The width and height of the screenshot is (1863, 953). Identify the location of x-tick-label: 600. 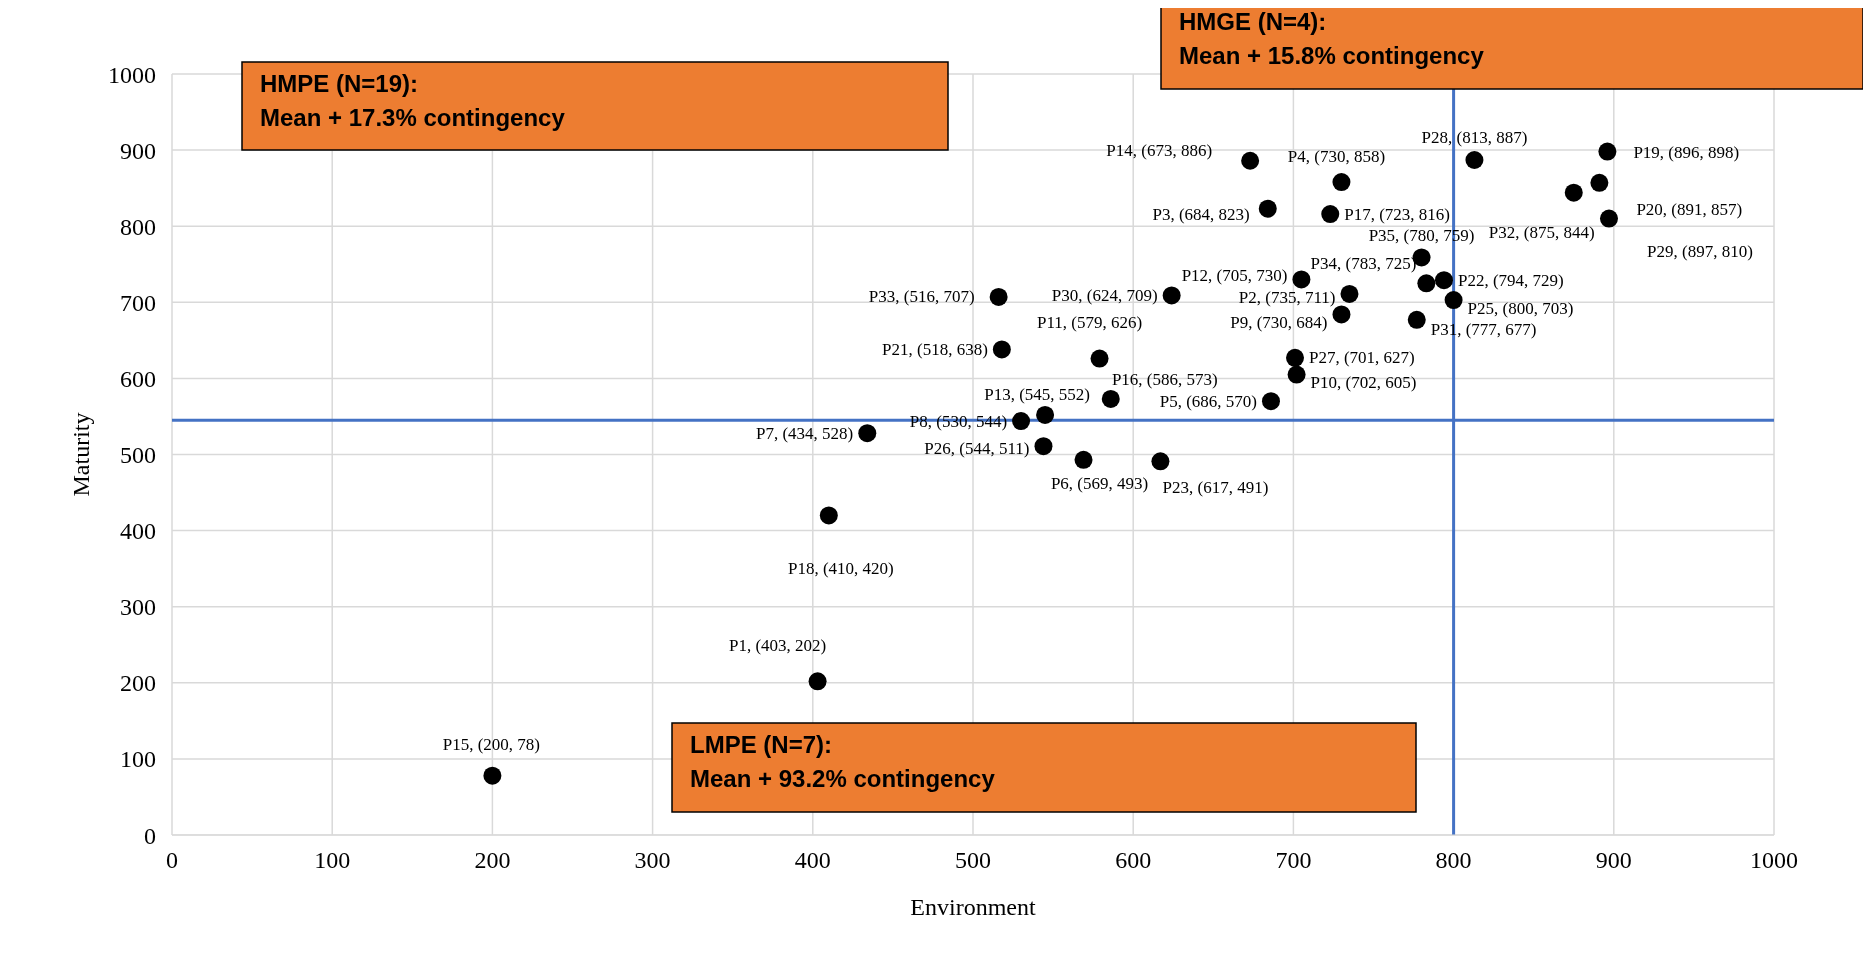
(1133, 860).